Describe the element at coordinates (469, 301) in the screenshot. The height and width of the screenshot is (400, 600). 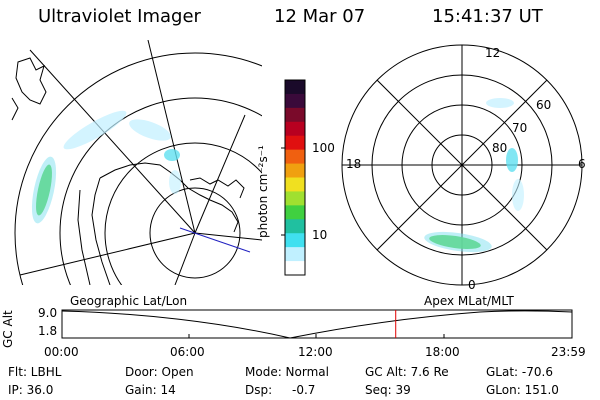
I see `apex-label: Apex MLat/MLT` at that location.